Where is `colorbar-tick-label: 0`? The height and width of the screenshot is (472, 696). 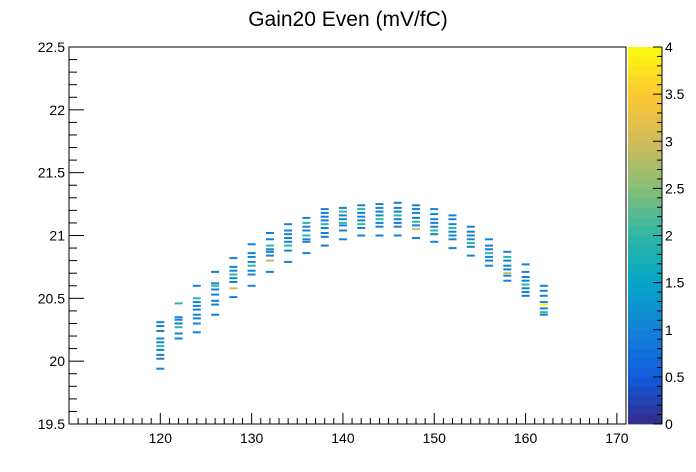
colorbar-tick-label: 0 is located at coordinates (669, 424).